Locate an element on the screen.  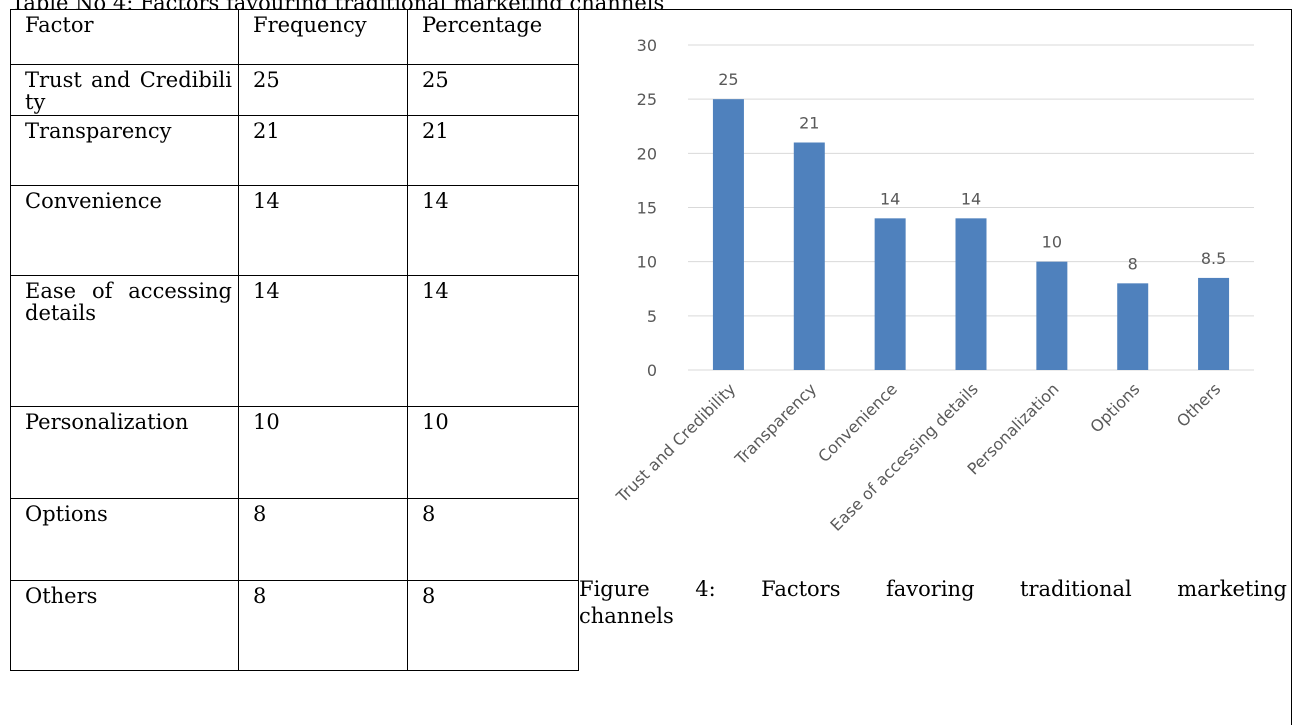
table-row: Convenience 14 14 is located at coordinates (294, 230).